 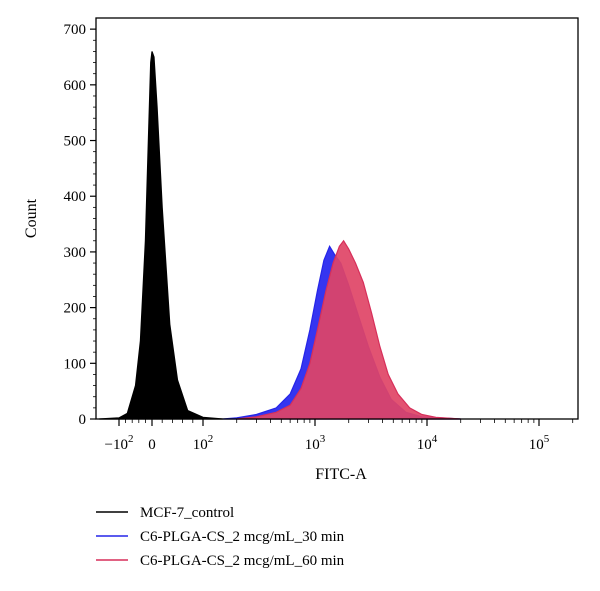 What do you see at coordinates (427, 443) in the screenshot?
I see `x-tick-label: 10⁴` at bounding box center [427, 443].